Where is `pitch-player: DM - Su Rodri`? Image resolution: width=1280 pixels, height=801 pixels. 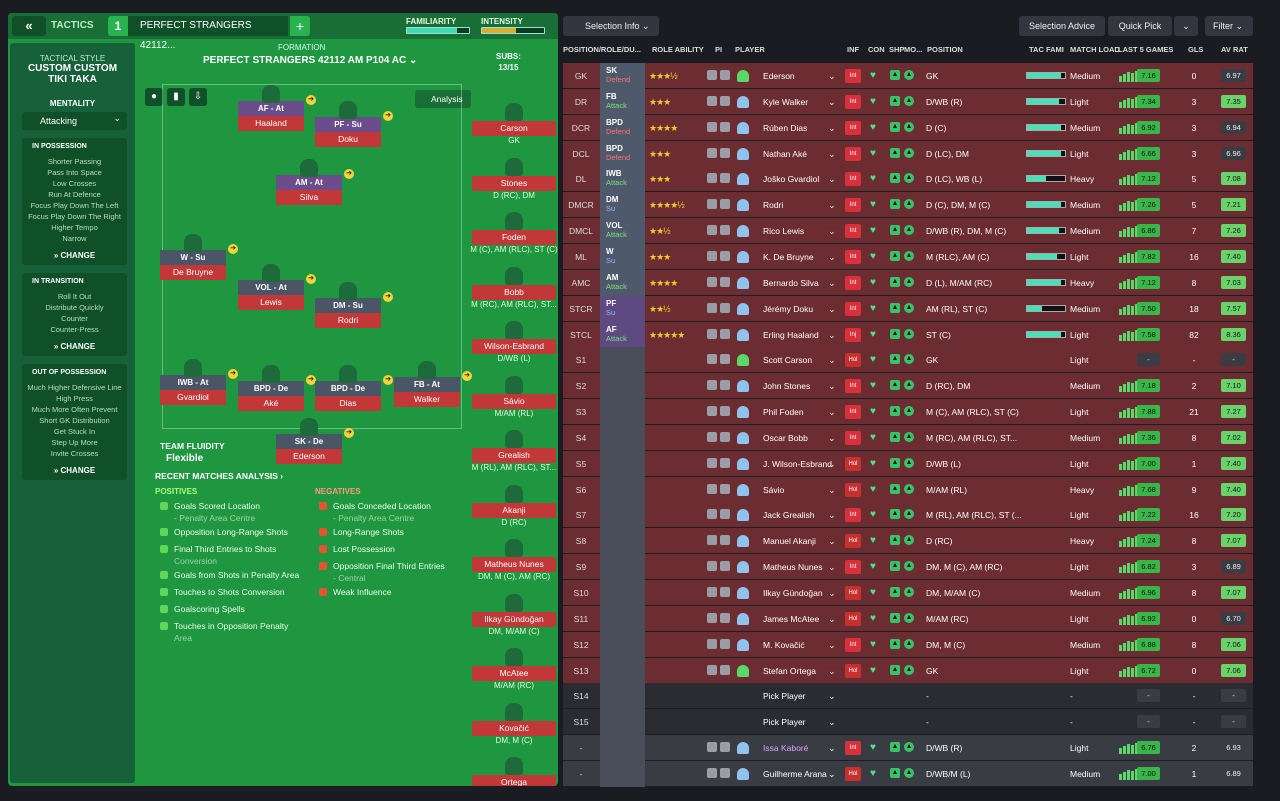 pitch-player: DM - Su Rodri is located at coordinates (348, 305).